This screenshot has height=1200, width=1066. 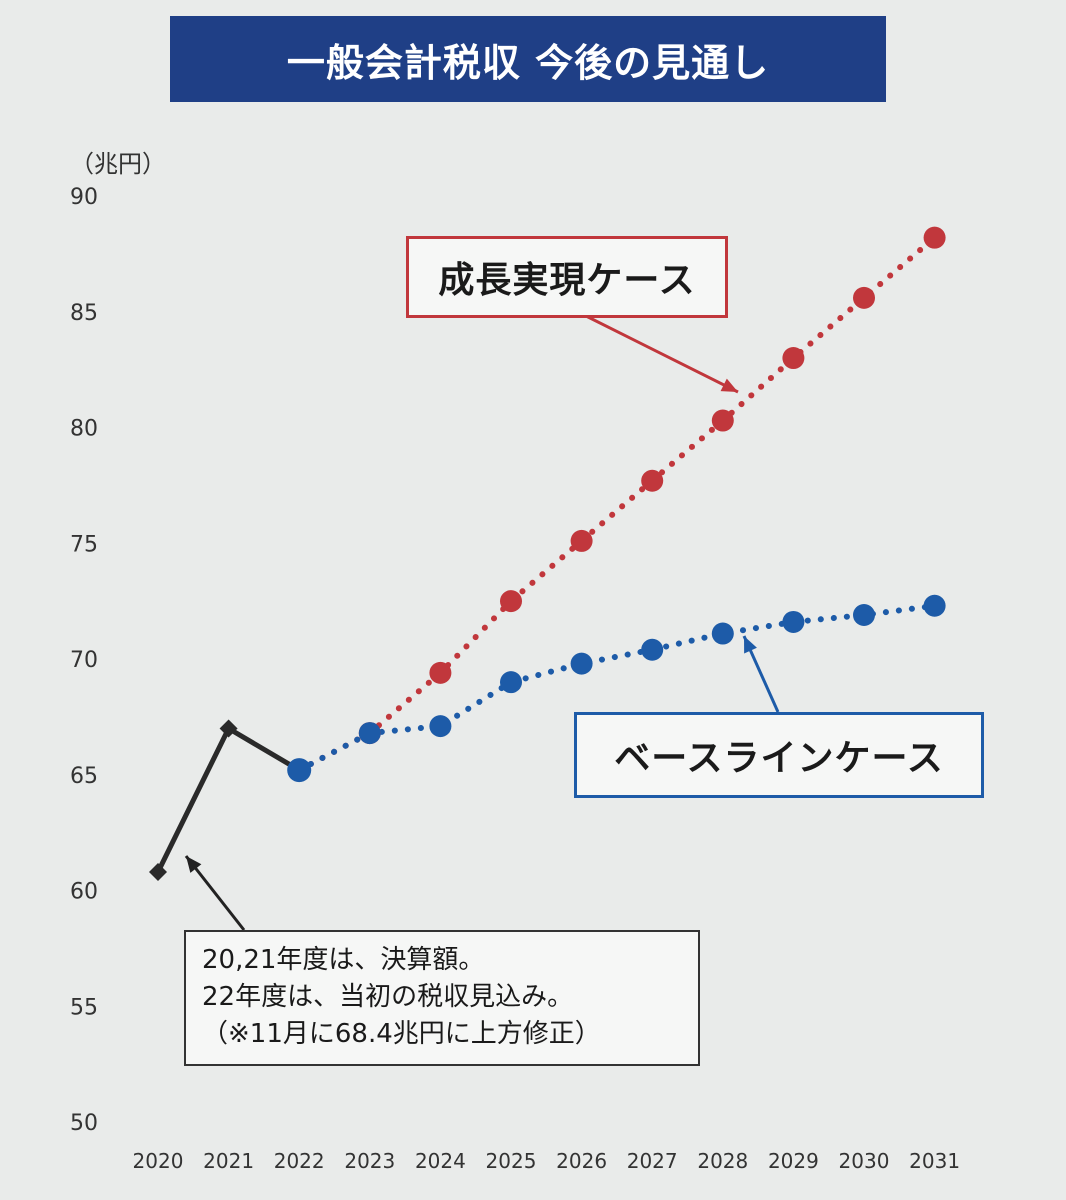 What do you see at coordinates (511, 1161) in the screenshot?
I see `x-tick-label: 2025` at bounding box center [511, 1161].